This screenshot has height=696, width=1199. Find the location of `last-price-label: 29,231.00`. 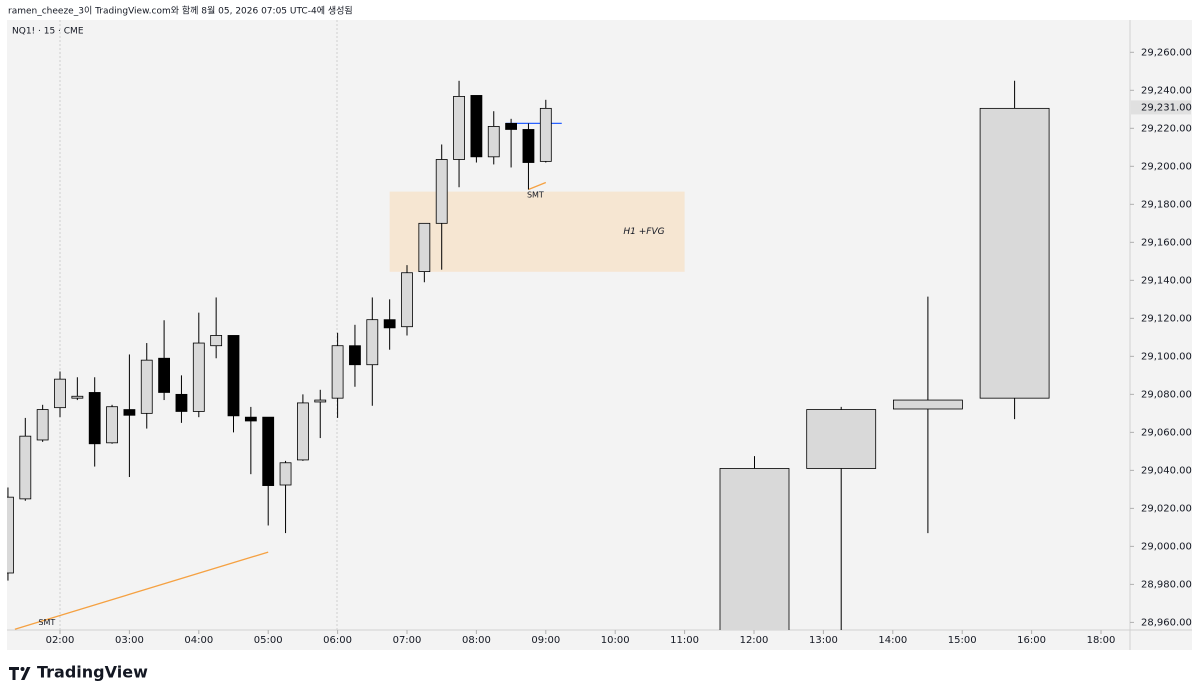

last-price-label: 29,231.00 is located at coordinates (1166, 107).